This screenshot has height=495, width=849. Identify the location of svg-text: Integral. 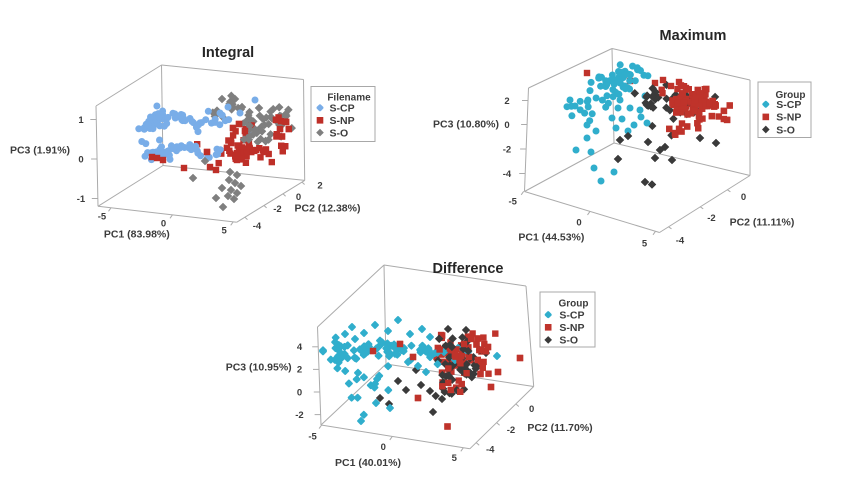
(228, 53).